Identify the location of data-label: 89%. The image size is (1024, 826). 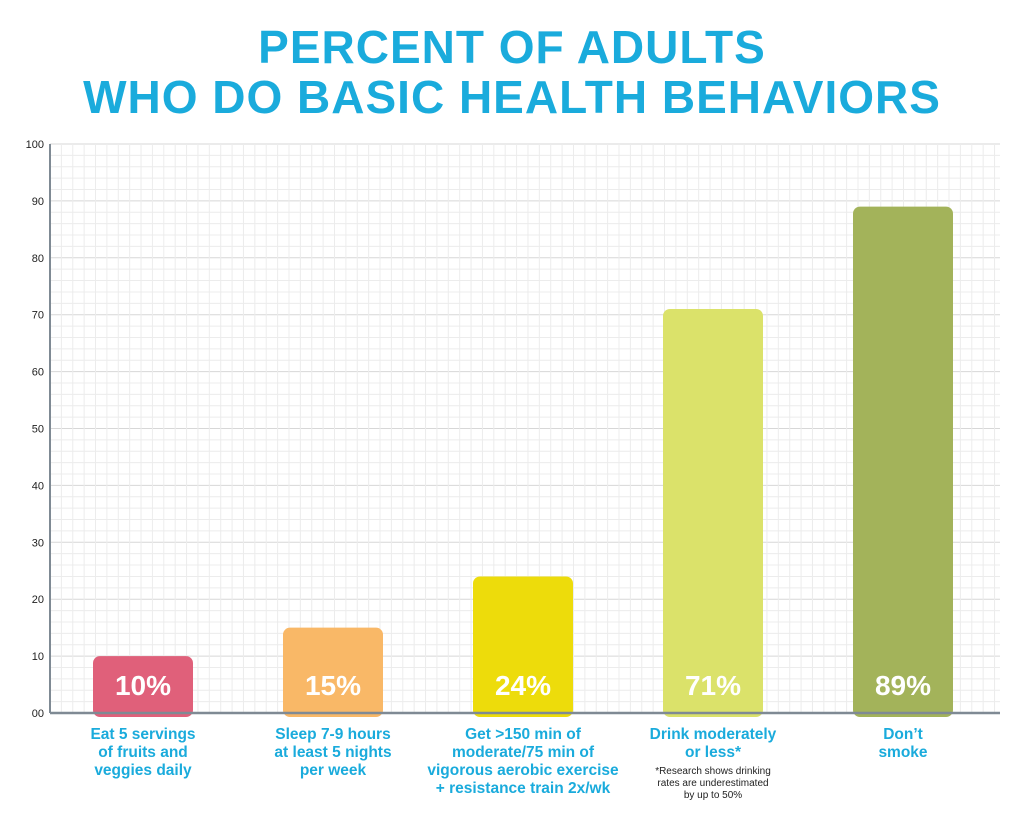
(903, 685).